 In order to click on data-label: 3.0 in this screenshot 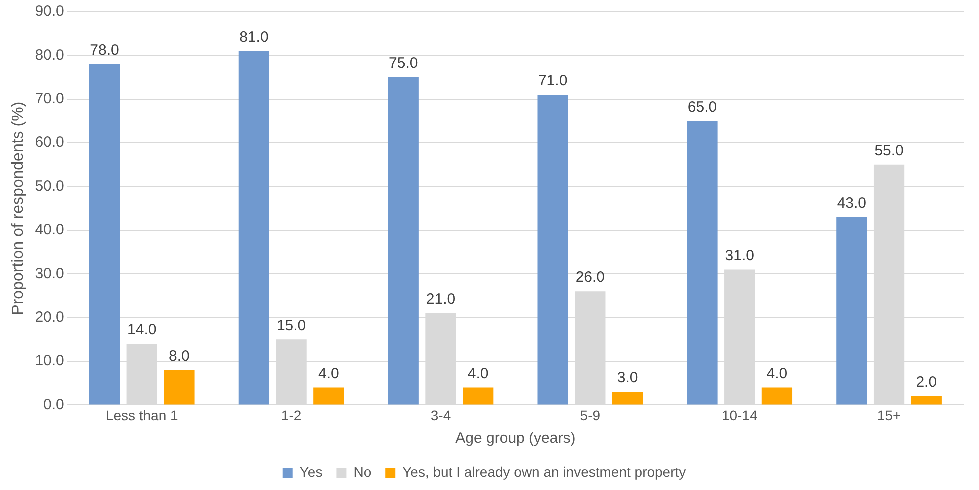, I will do `click(627, 378)`.